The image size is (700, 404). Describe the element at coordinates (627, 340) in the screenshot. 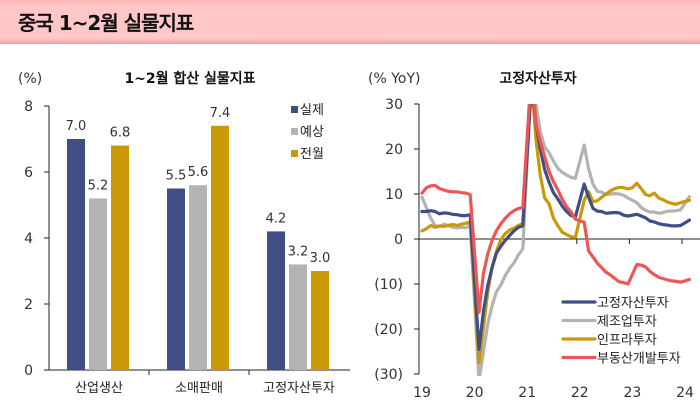

I see `legend-label: 인프라투자` at that location.